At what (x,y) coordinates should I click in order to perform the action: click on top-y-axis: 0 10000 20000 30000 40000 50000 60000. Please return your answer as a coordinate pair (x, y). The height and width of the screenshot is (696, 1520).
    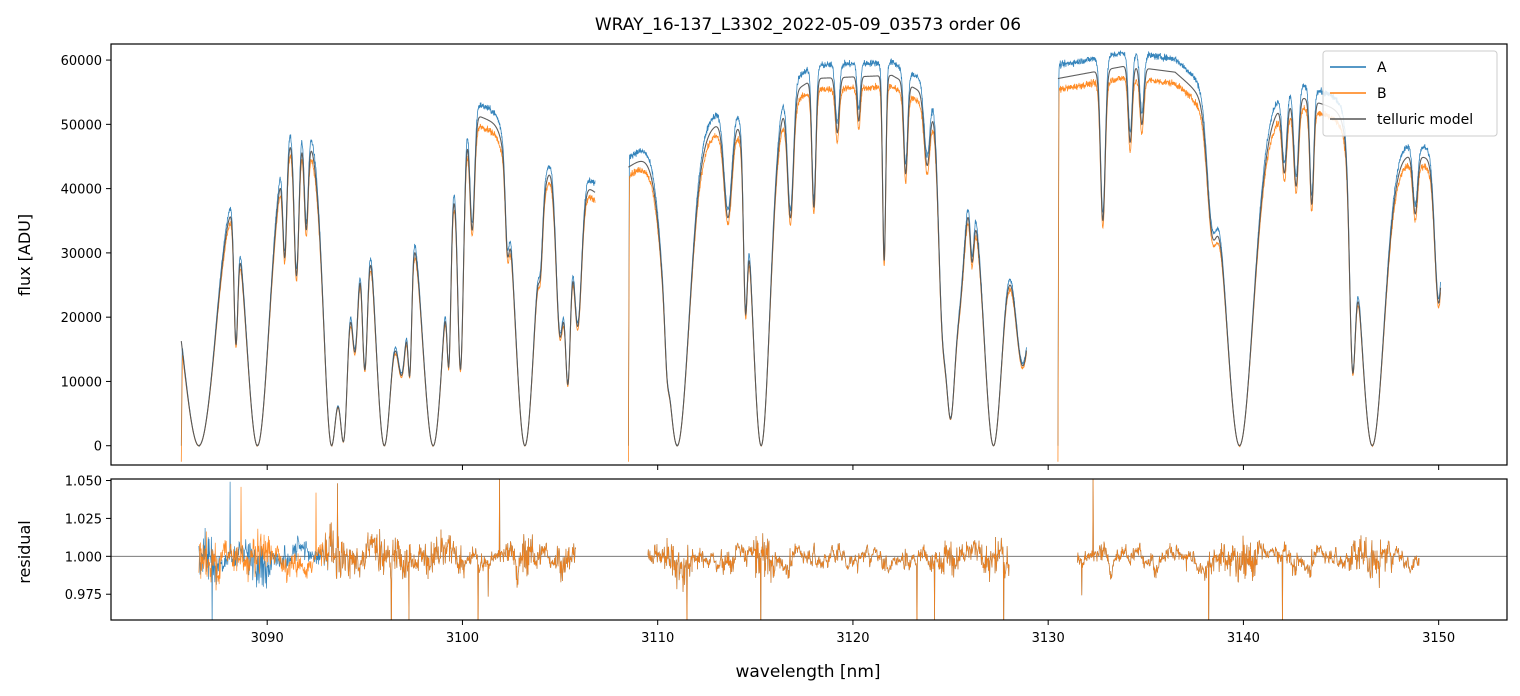
    Looking at the image, I should click on (86, 254).